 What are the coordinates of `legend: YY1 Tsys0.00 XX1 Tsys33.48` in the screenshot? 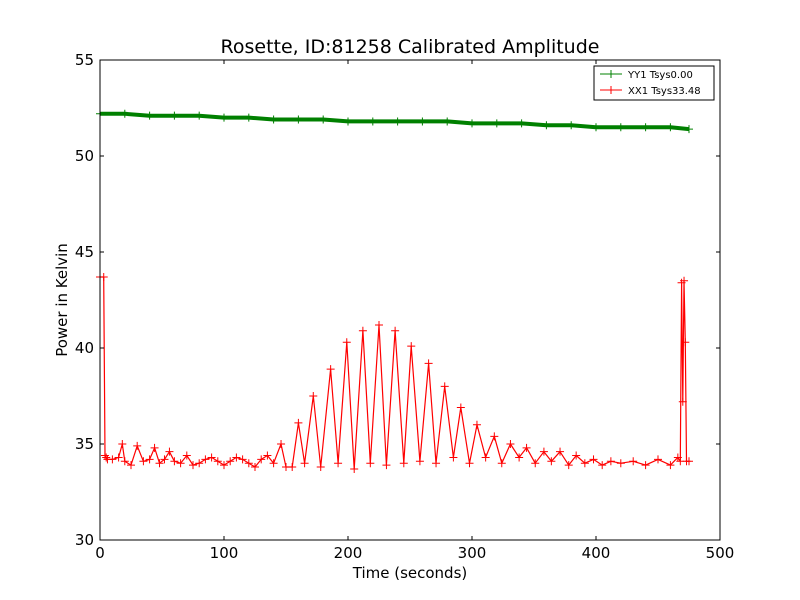 It's located at (654, 83).